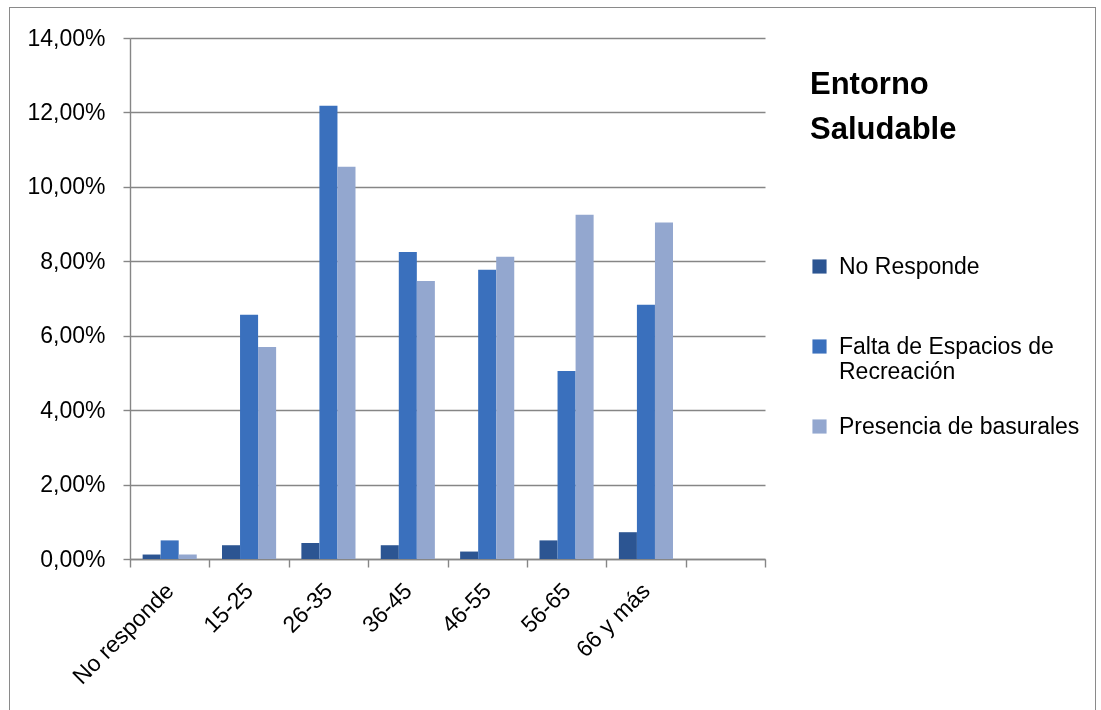 Image resolution: width=1101 pixels, height=710 pixels. I want to click on x-tick-label: 66 y más, so click(612, 619).